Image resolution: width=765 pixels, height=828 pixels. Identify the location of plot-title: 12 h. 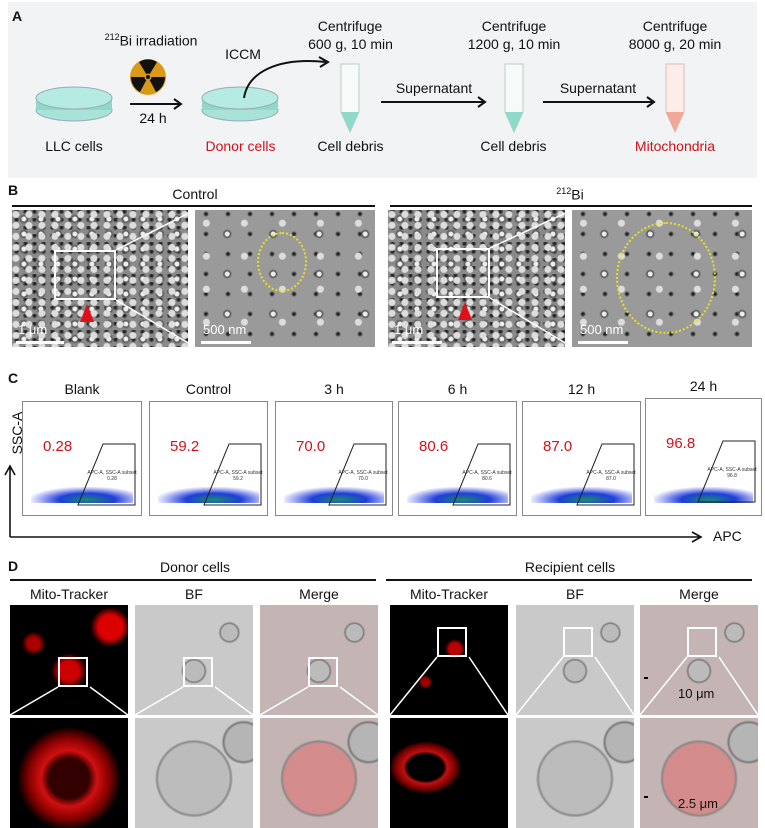
(581, 389).